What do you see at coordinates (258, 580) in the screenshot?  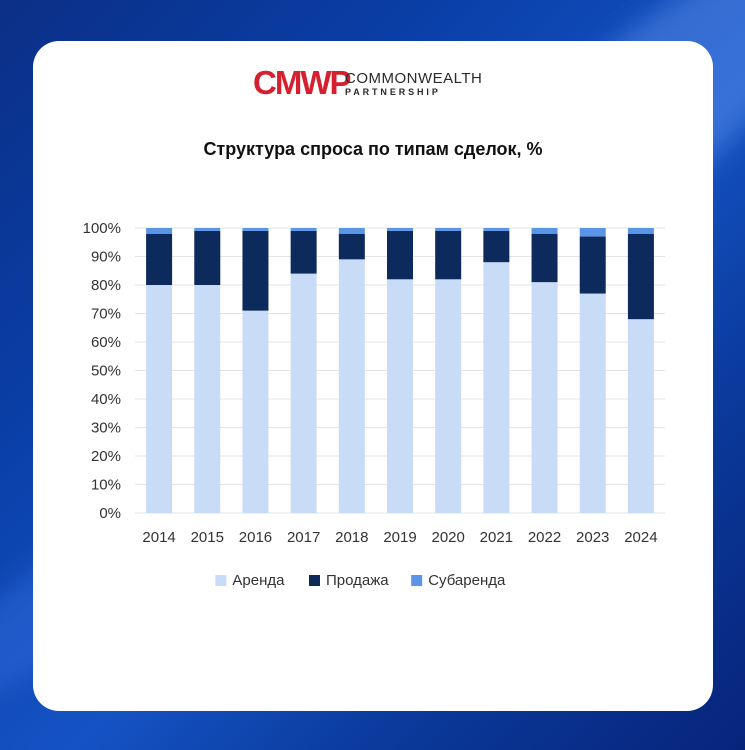 I see `legend-label: Аренда` at bounding box center [258, 580].